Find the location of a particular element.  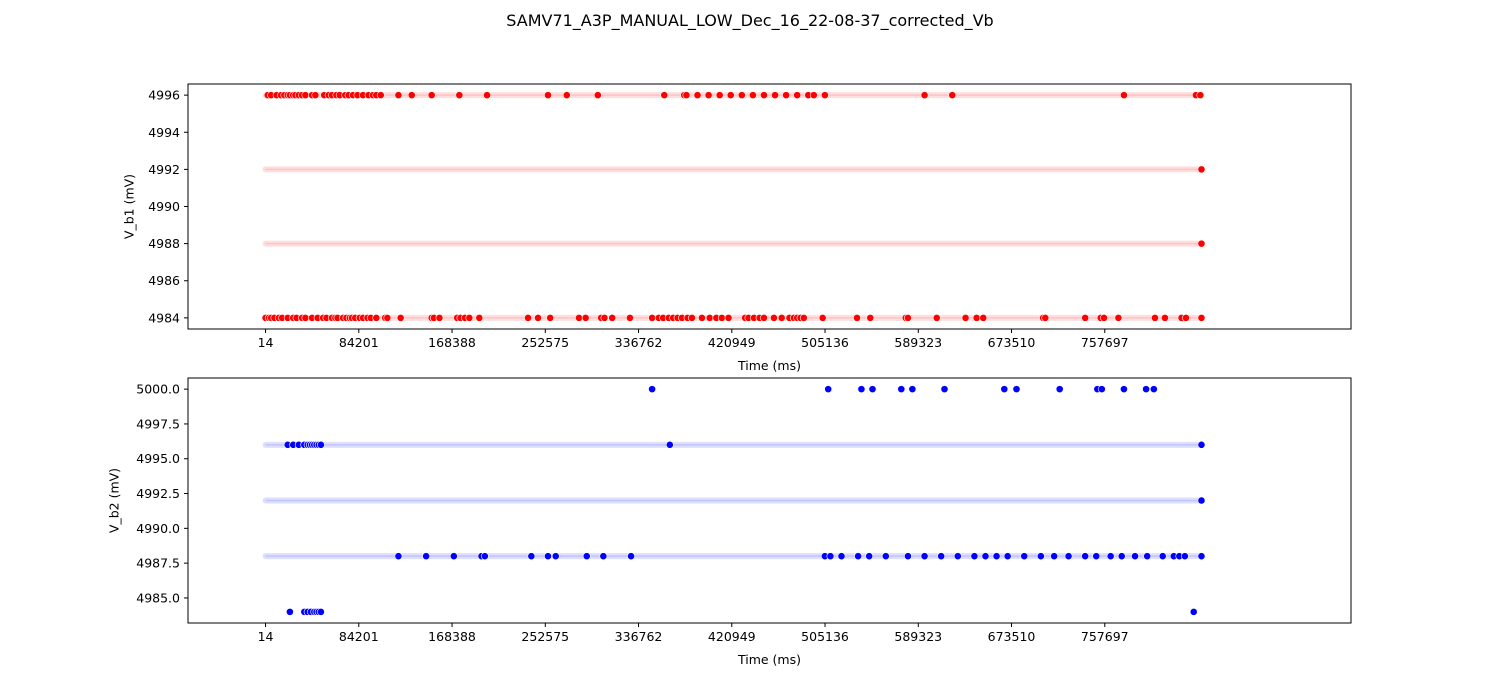

chart2-xtick-label-8: 673510 is located at coordinates (1012, 636).